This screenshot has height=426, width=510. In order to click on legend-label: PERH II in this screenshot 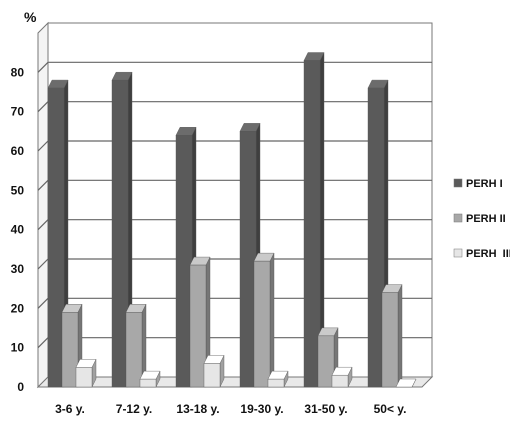, I will do `click(486, 219)`.